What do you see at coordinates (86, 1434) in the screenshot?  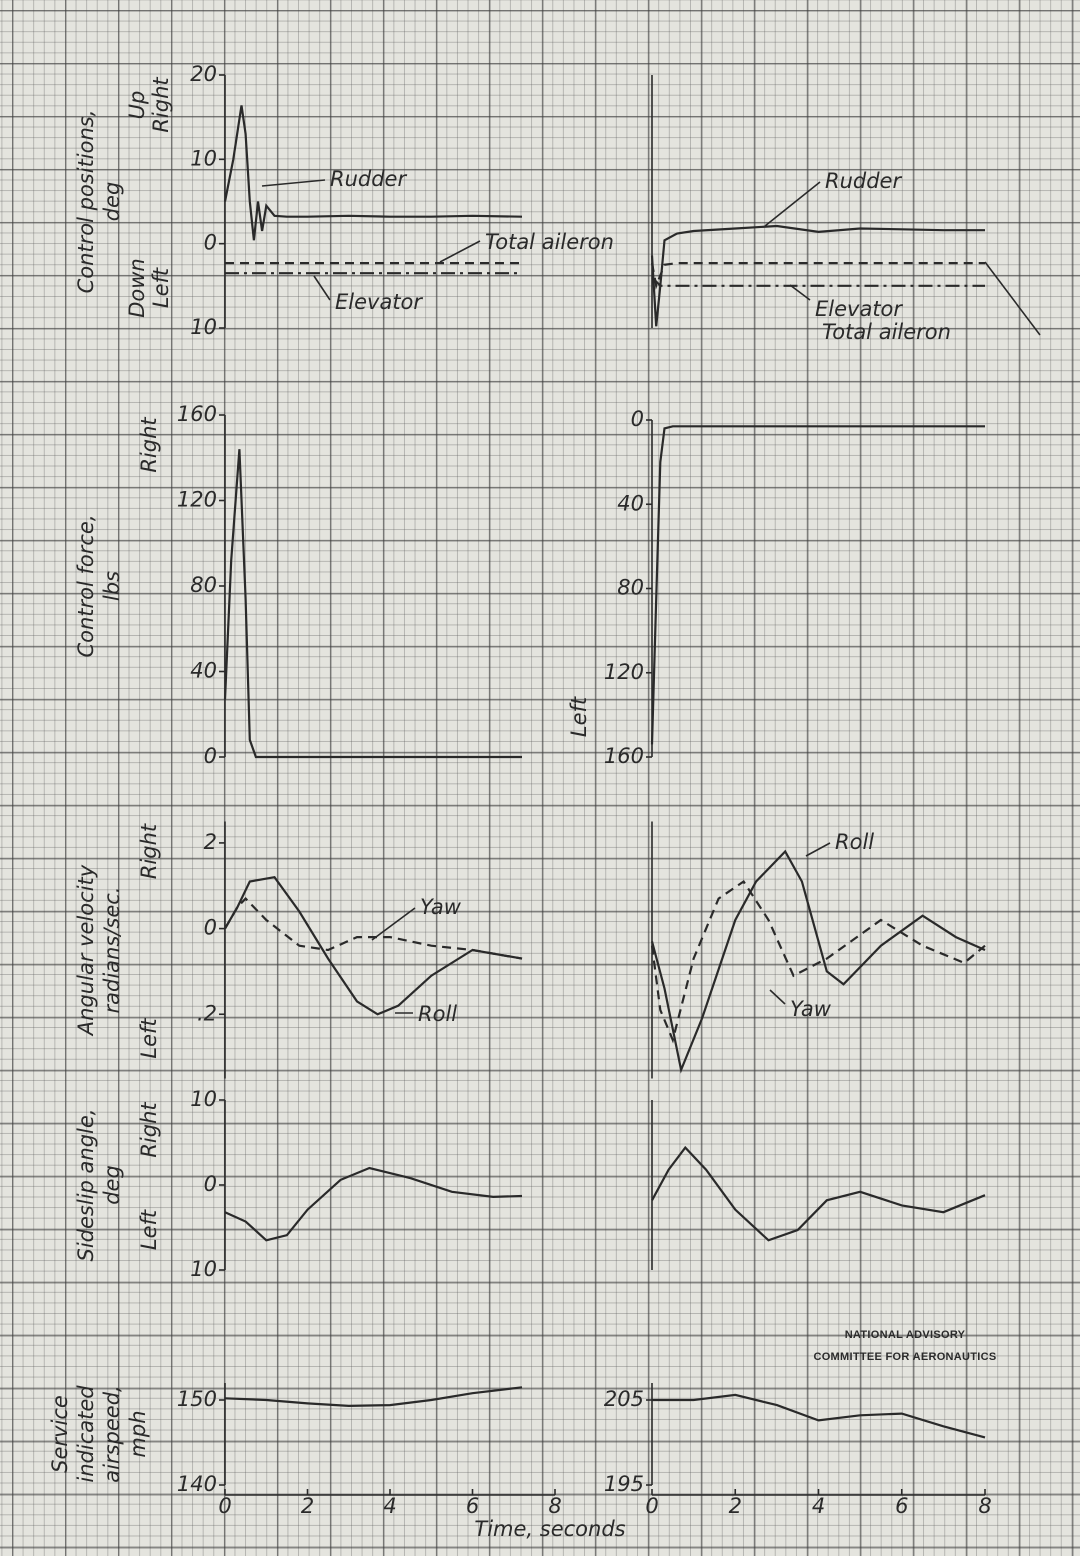 I see `y-axis-title: indicated` at bounding box center [86, 1434].